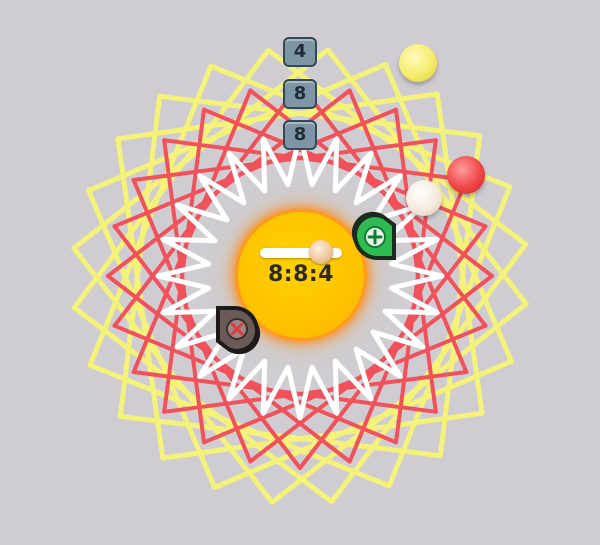 The width and height of the screenshot is (600, 545). I want to click on white-planet-ball, so click(424, 198).